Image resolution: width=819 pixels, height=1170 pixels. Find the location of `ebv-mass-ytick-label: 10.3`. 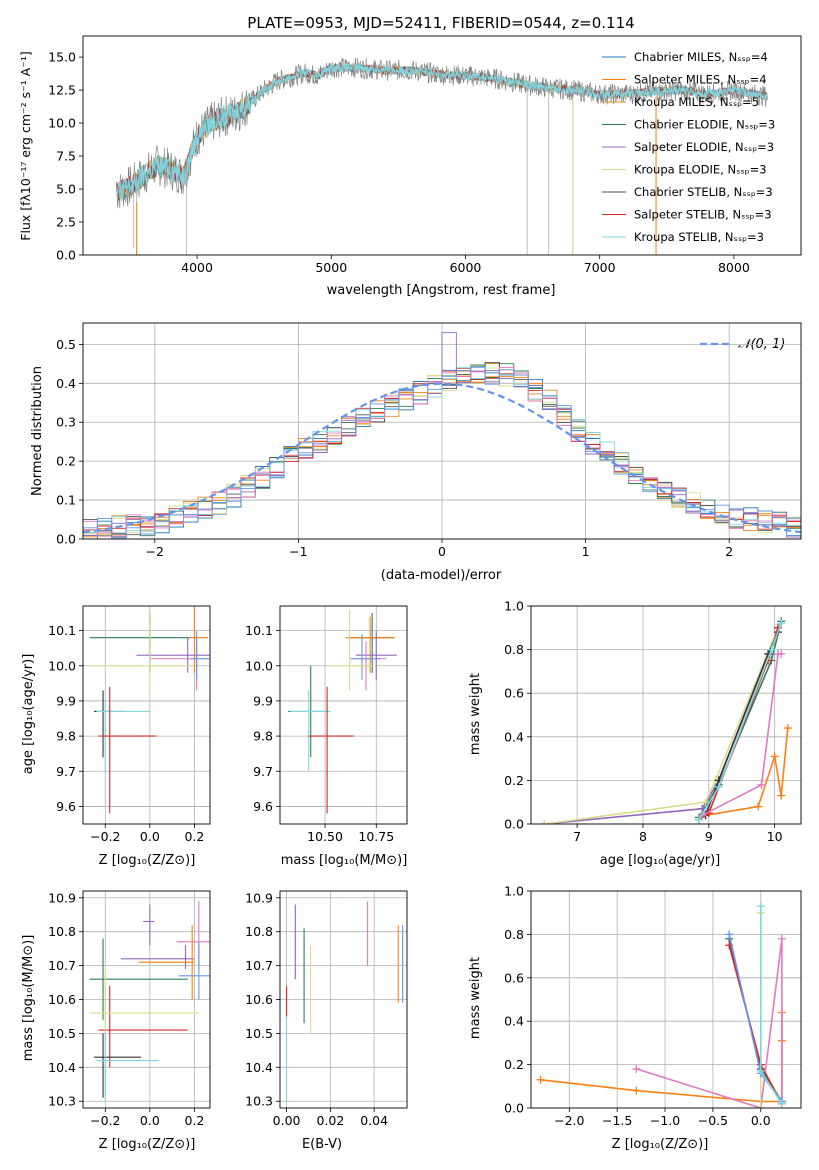

ebv-mass-ytick-label: 10.3 is located at coordinates (259, 1101).